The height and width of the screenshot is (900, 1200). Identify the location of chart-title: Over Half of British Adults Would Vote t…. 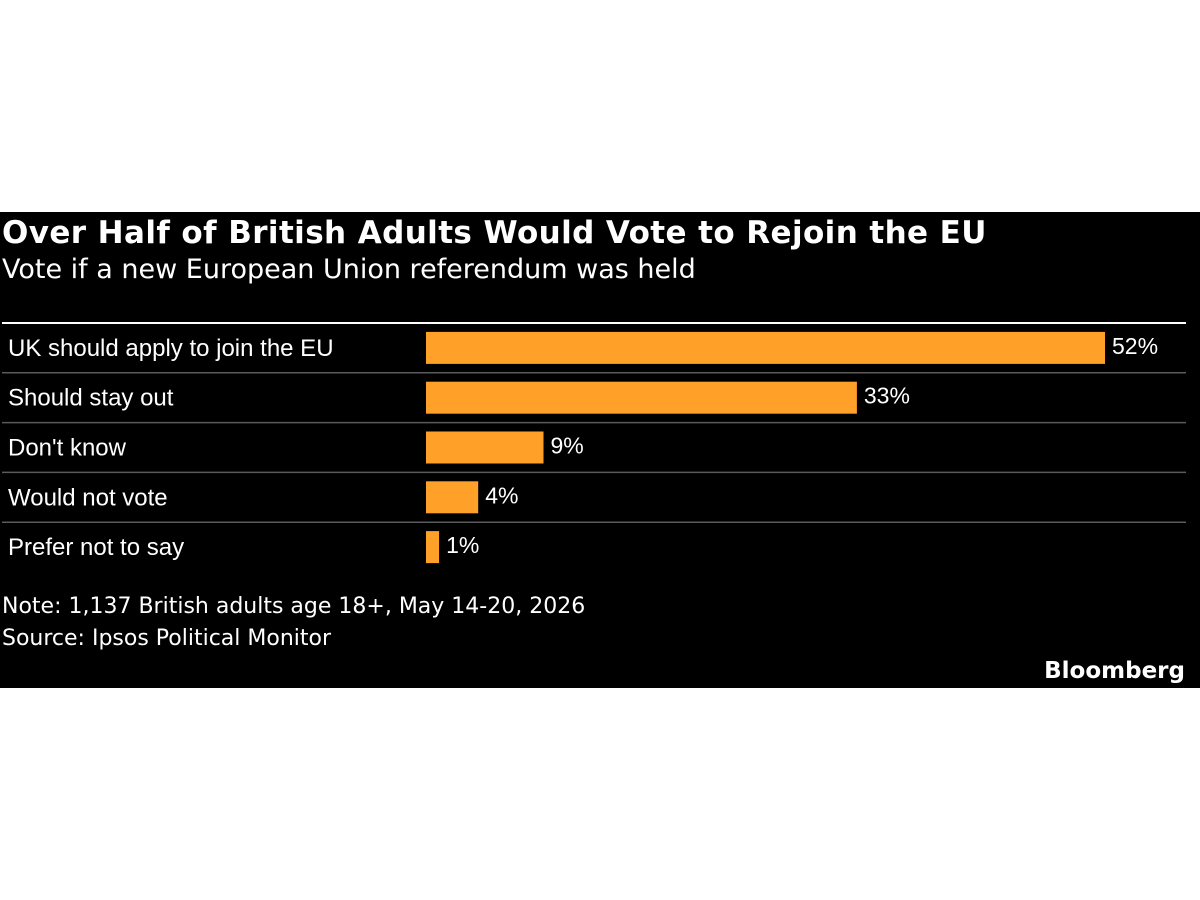
(494, 233).